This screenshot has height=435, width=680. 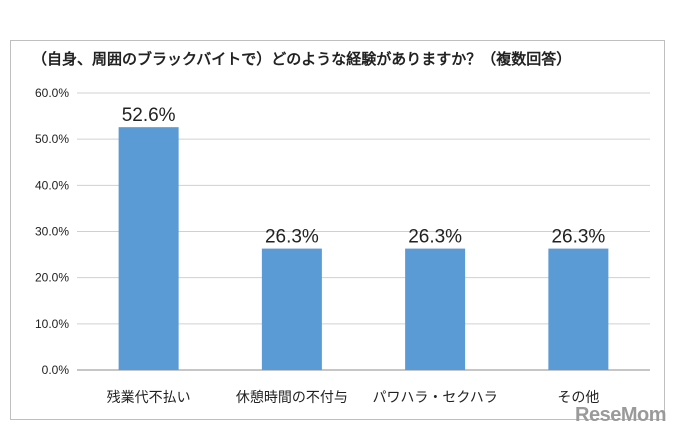 What do you see at coordinates (353, 397) in the screenshot?
I see `x-axis-categories: 残業代不払い 休憩時間の不付与 パワハラ・セクハラ その他` at bounding box center [353, 397].